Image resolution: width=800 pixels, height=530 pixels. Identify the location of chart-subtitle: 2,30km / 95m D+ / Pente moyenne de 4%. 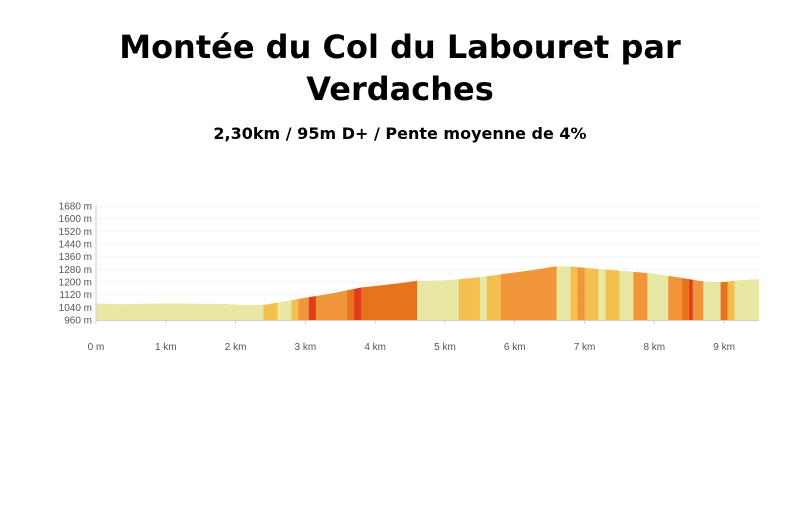
(400, 133).